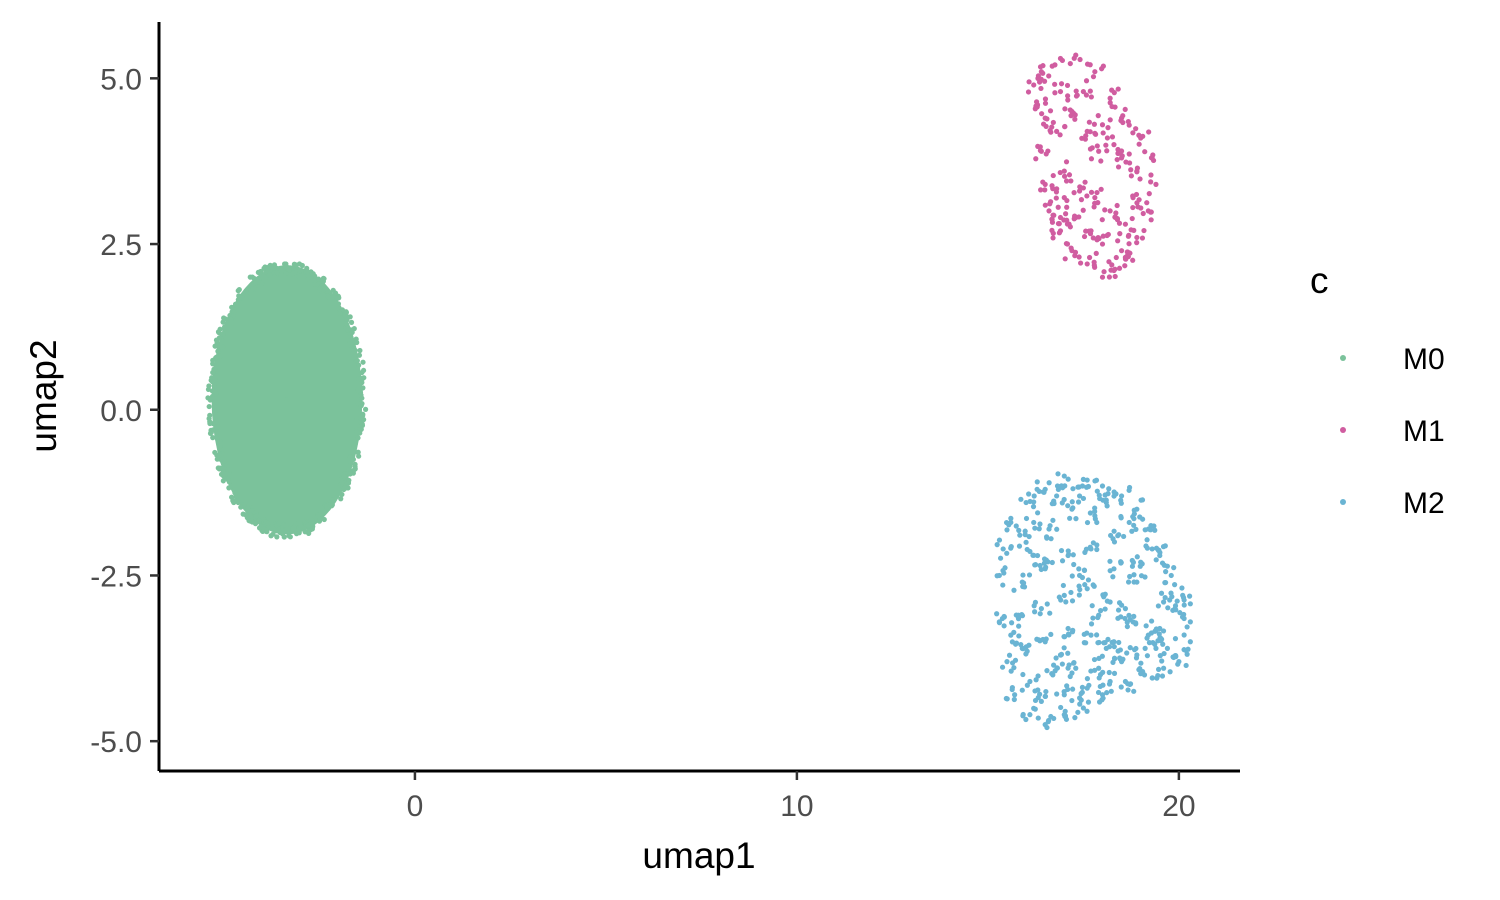  I want to click on legend-key-m1, so click(1343, 430).